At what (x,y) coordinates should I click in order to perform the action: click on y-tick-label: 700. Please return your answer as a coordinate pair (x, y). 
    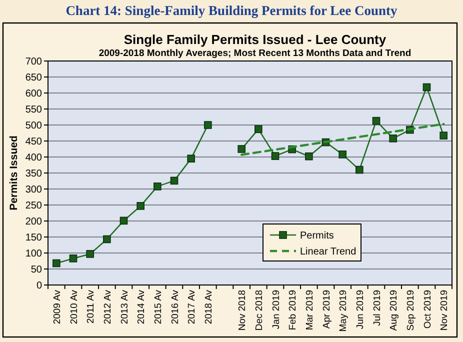
    Looking at the image, I should click on (33, 62).